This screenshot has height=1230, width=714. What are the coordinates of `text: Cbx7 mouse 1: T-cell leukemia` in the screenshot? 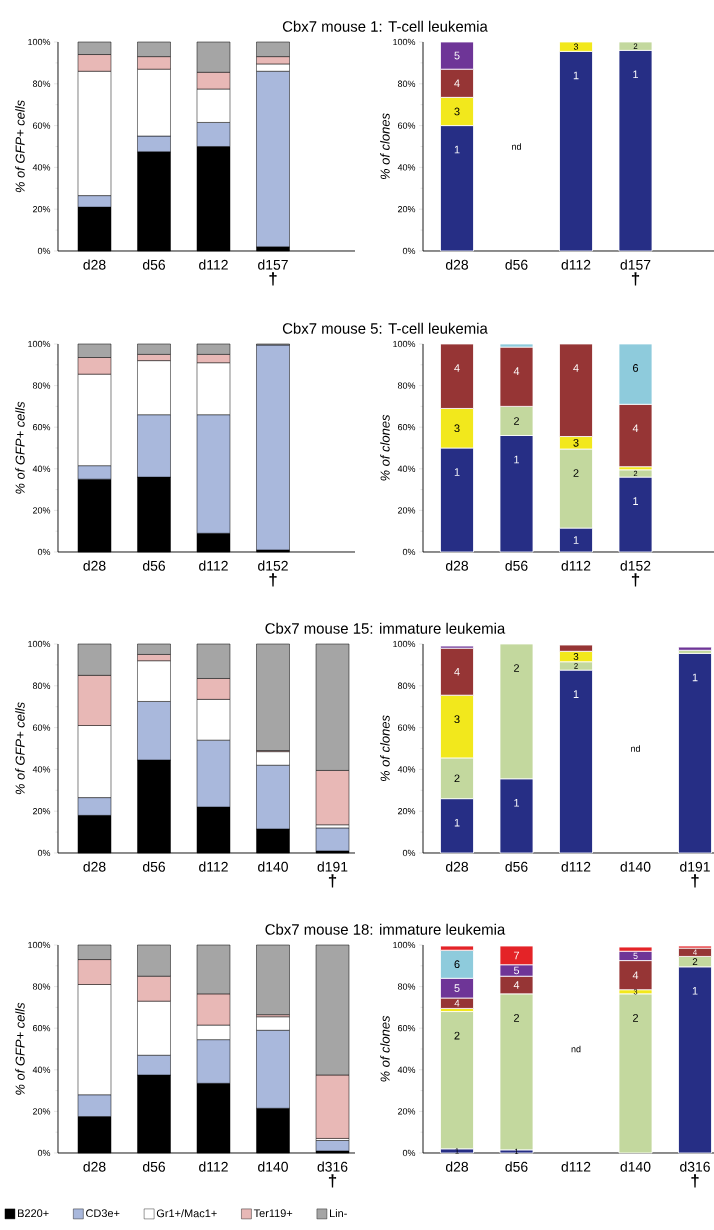 It's located at (385, 26).